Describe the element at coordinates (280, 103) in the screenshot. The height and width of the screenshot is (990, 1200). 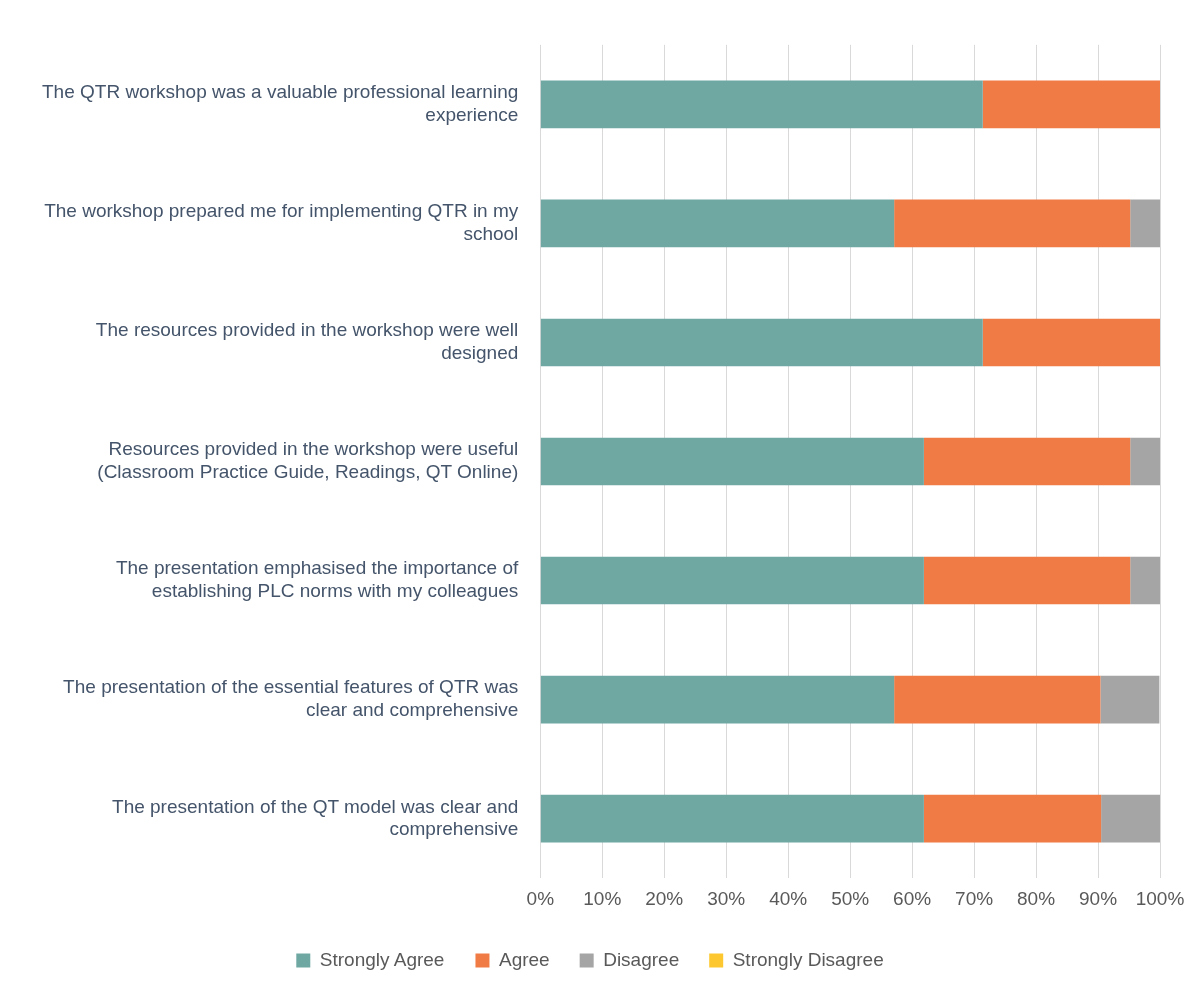
I see `y-tick-label: The QTR workshop was a valuable professional learning experience` at that location.